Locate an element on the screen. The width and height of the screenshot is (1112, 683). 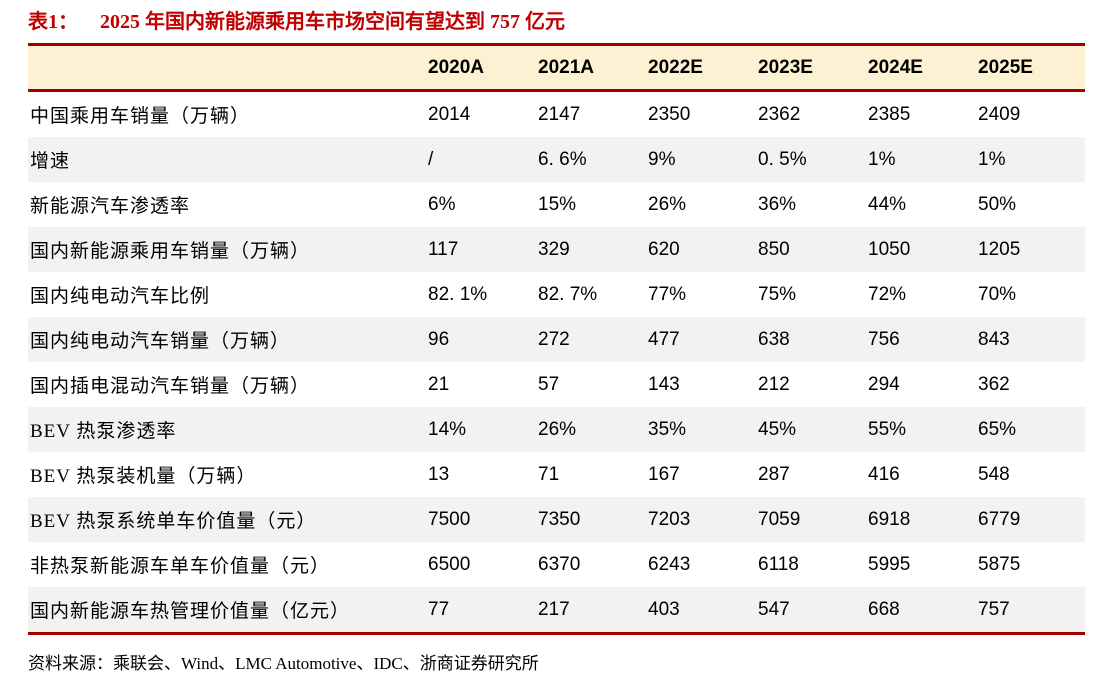
header-rule is located at coordinates (556, 90).